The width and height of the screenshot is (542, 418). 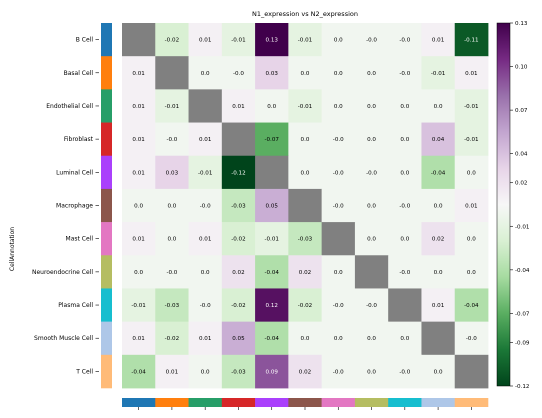 I want to click on colorbar-tick-label: 0.10, so click(x=521, y=68).